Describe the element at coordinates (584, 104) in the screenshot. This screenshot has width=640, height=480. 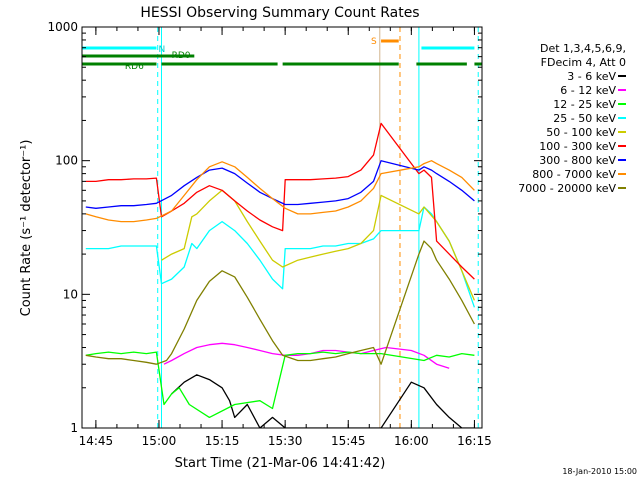
I see `legend-entry-label: 12 - 25 keV` at that location.